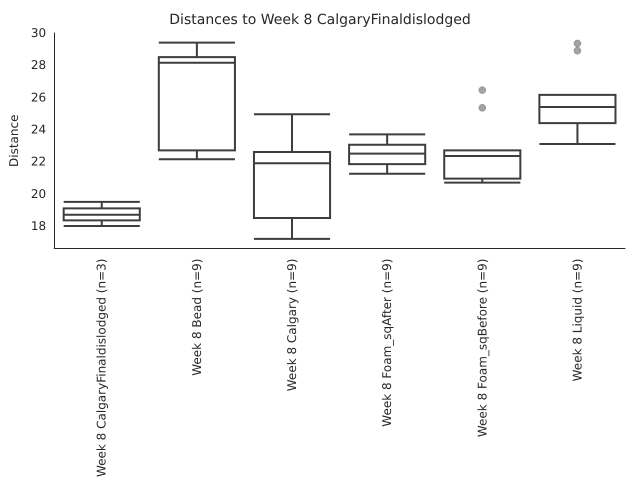 This screenshot has height=480, width=640. What do you see at coordinates (387, 342) in the screenshot?
I see `x-tick-label: Week 8 Foam_sqAfter (n=9)` at bounding box center [387, 342].